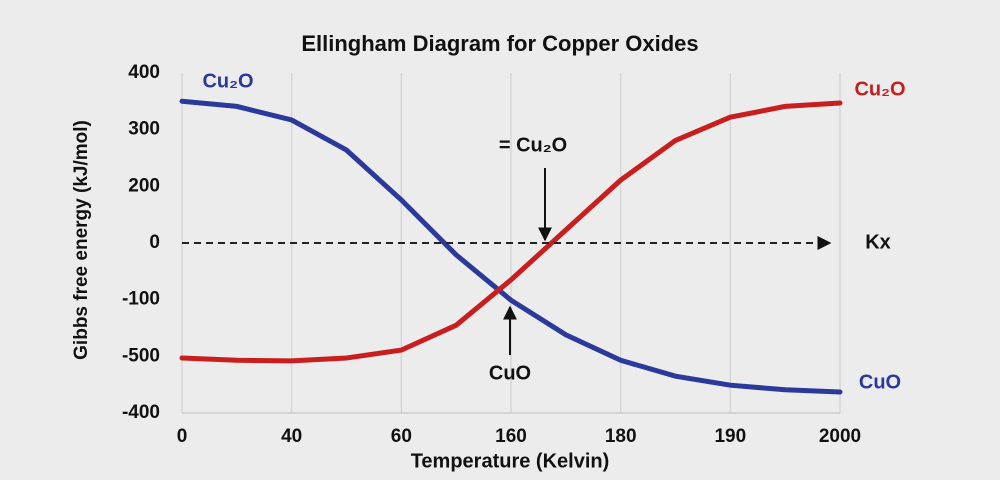 The image size is (1000, 480). I want to click on y-tick-label: 400, so click(144, 72).